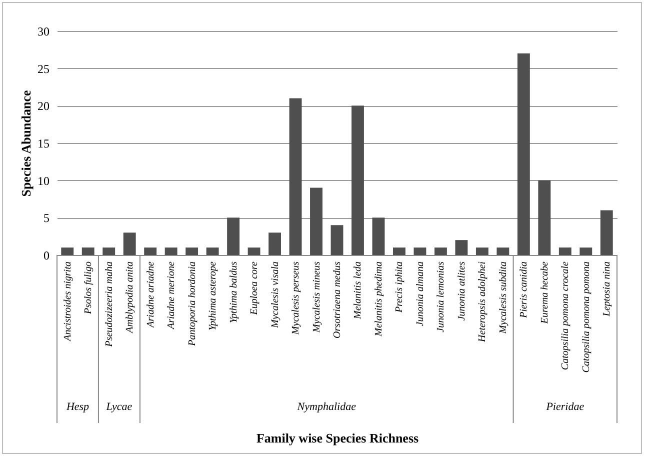  I want to click on x-axis-title: Family wise Species Richness, so click(337, 438).